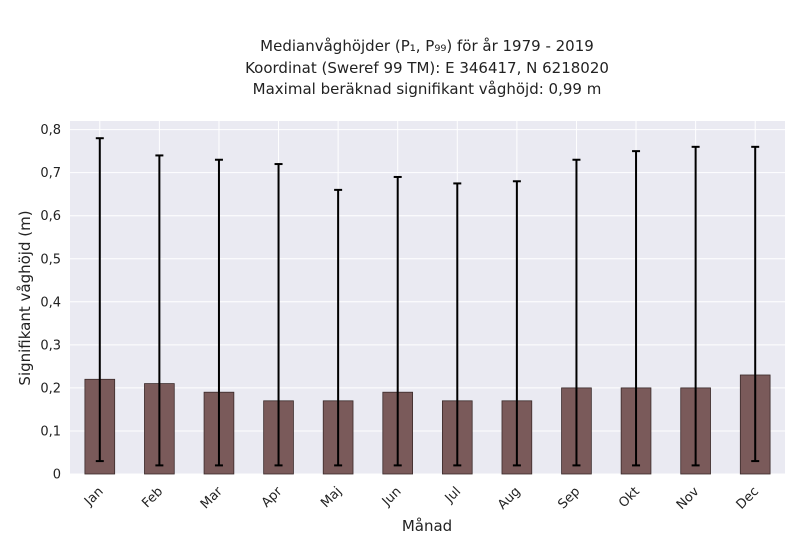 This screenshot has height=550, width=800. I want to click on x-tick-label: Apr, so click(272, 497).